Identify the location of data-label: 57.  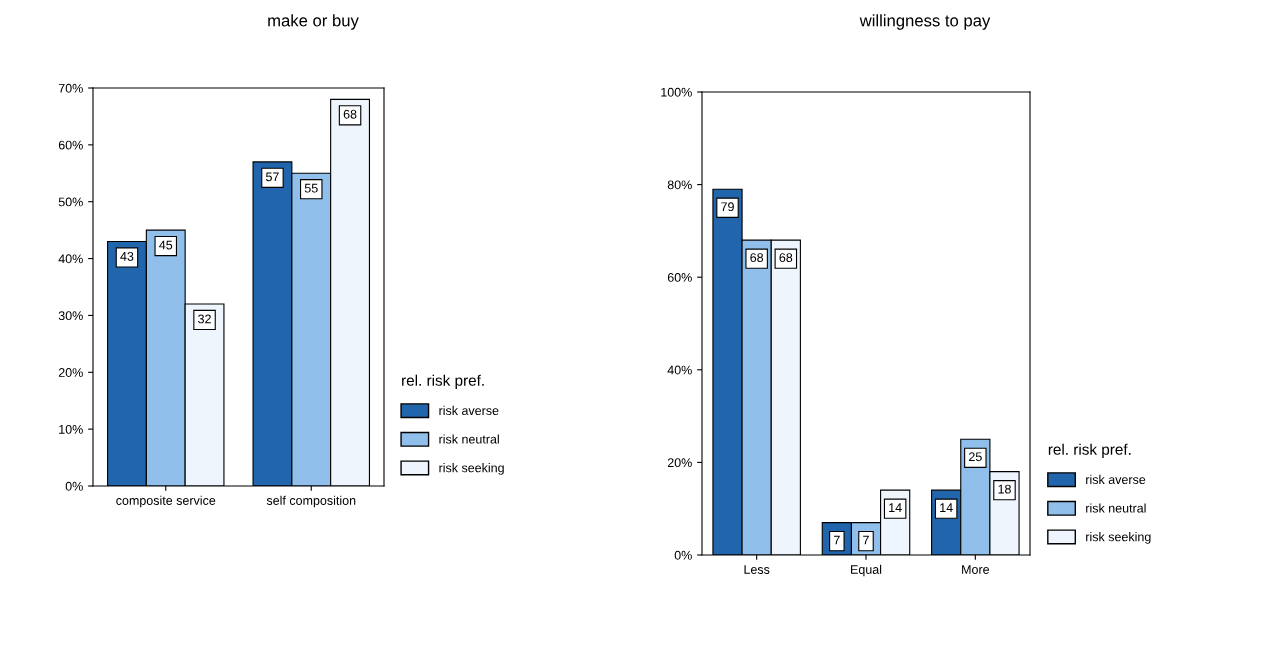
(272, 177).